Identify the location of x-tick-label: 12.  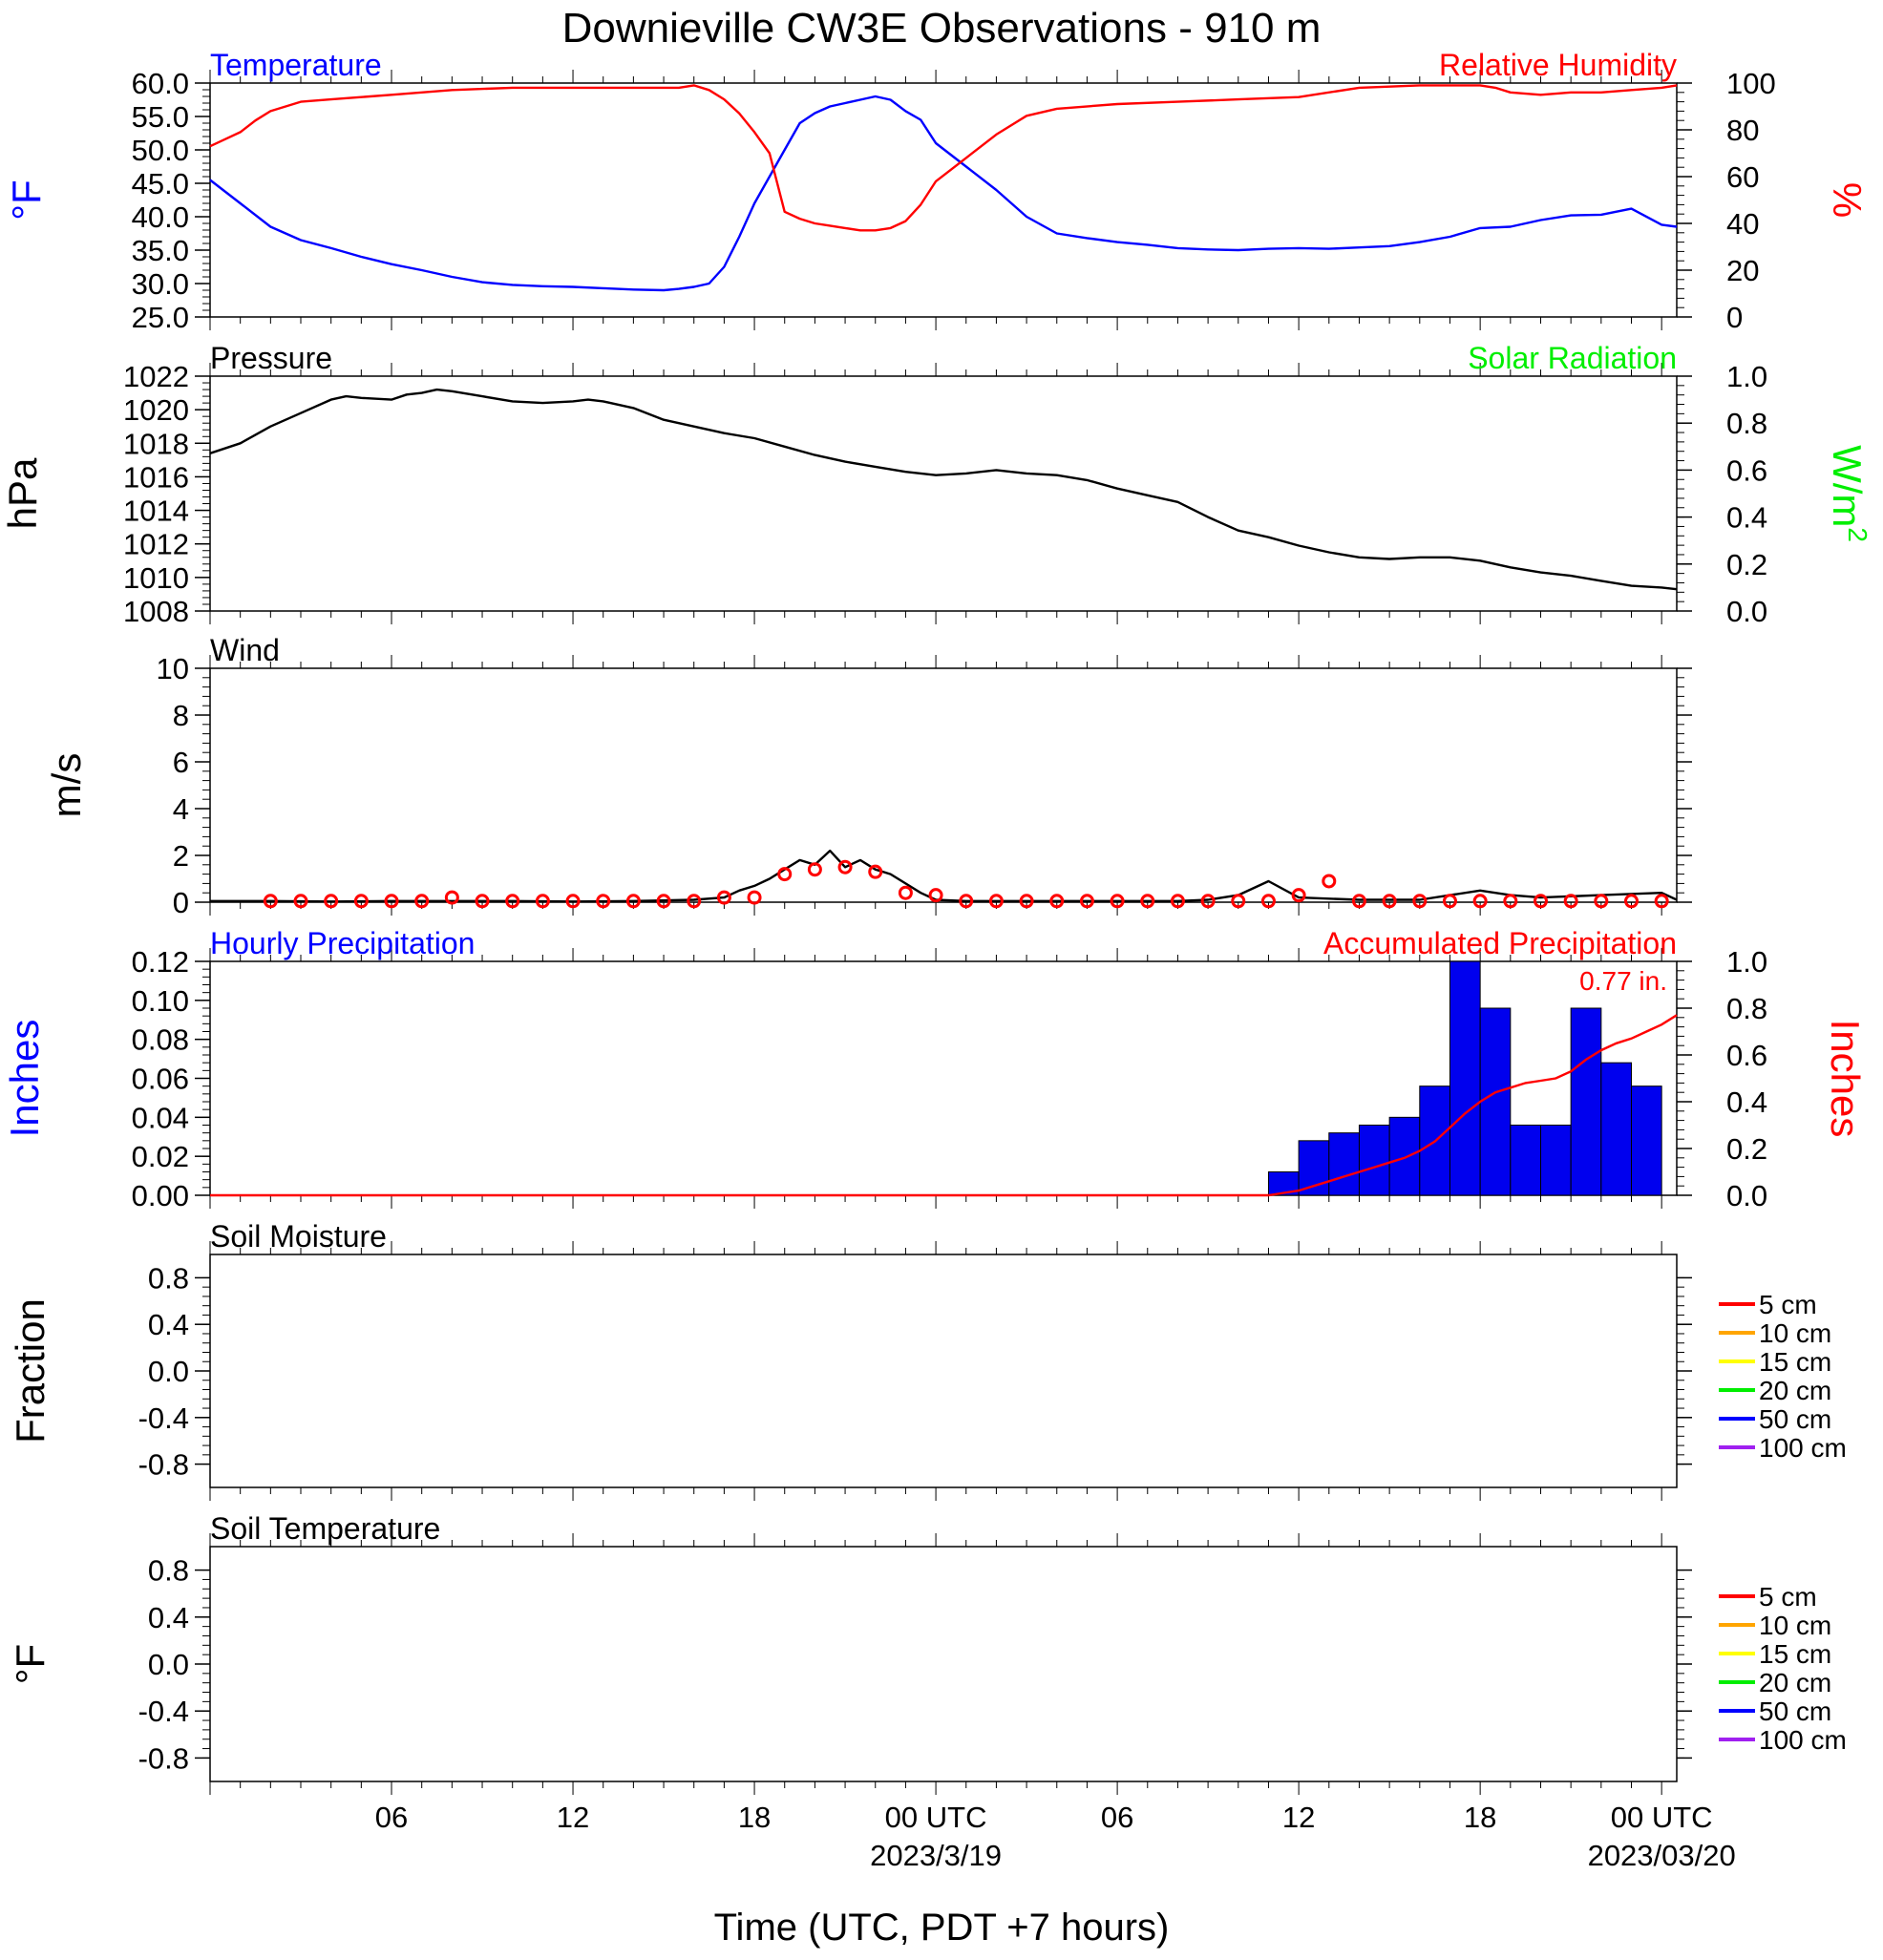
(573, 1817).